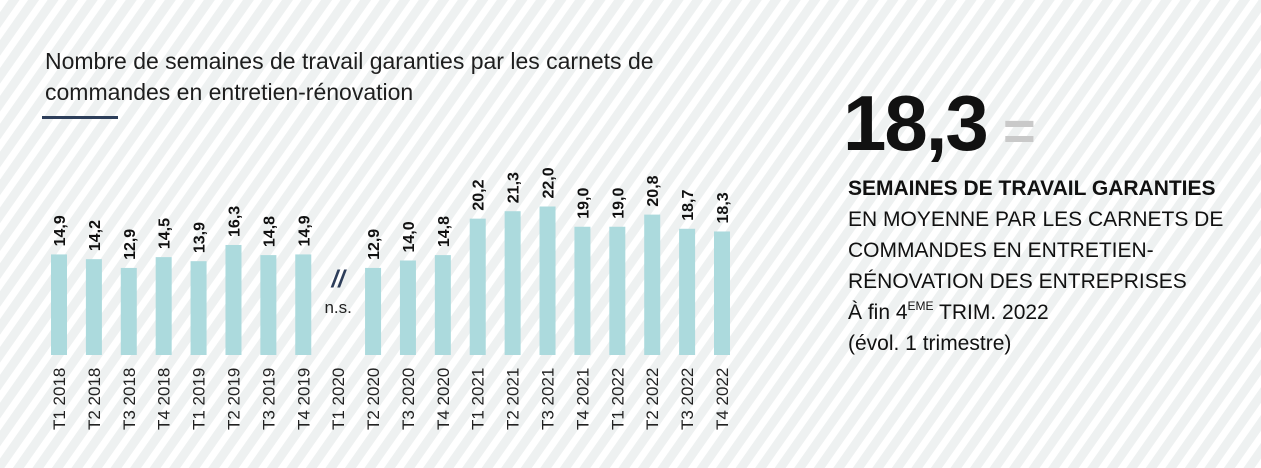 The image size is (1261, 468). I want to click on x-tick-label: T2 2019, so click(233, 399).